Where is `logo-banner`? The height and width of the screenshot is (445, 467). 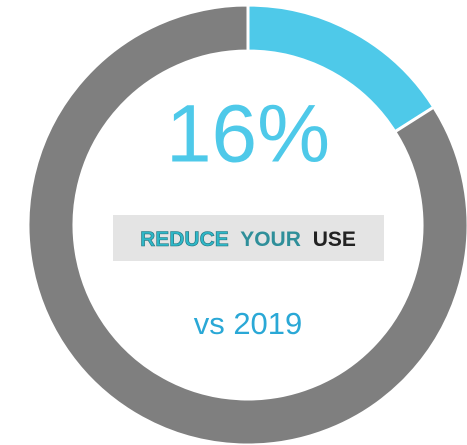 logo-banner is located at coordinates (248, 238).